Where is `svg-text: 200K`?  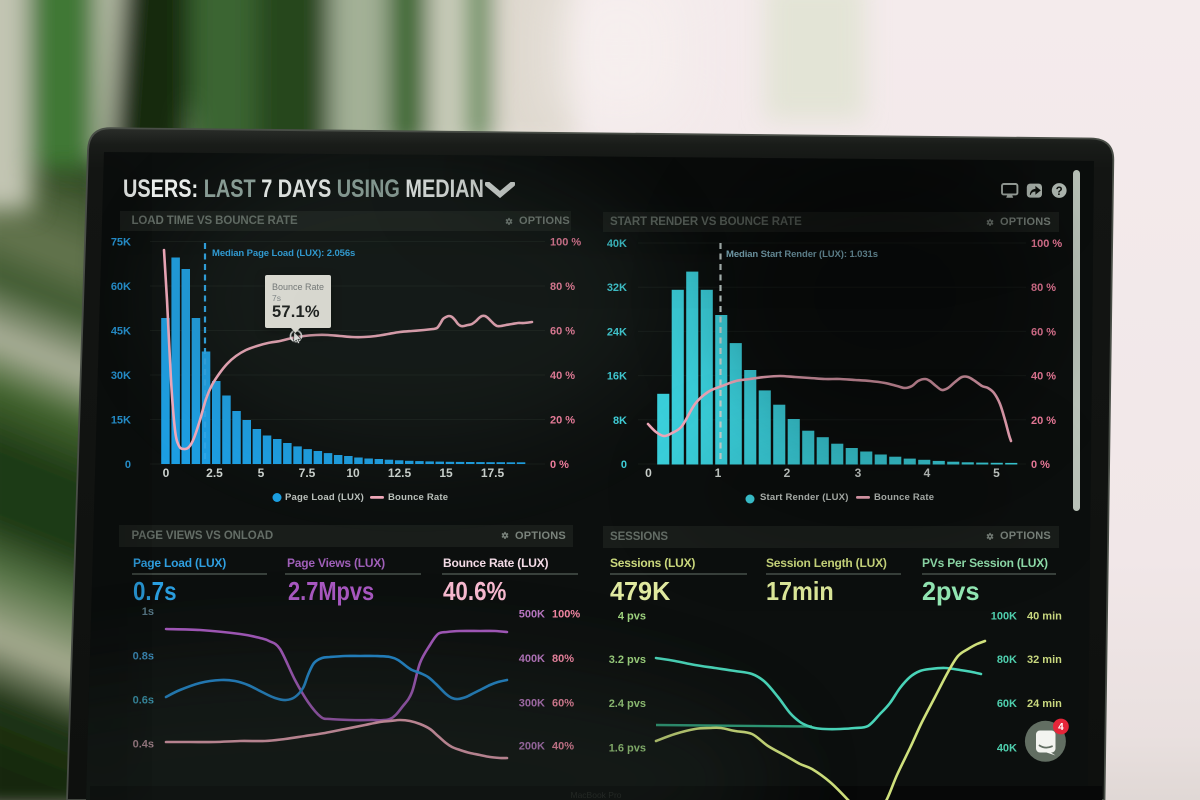 svg-text: 200K is located at coordinates (532, 747).